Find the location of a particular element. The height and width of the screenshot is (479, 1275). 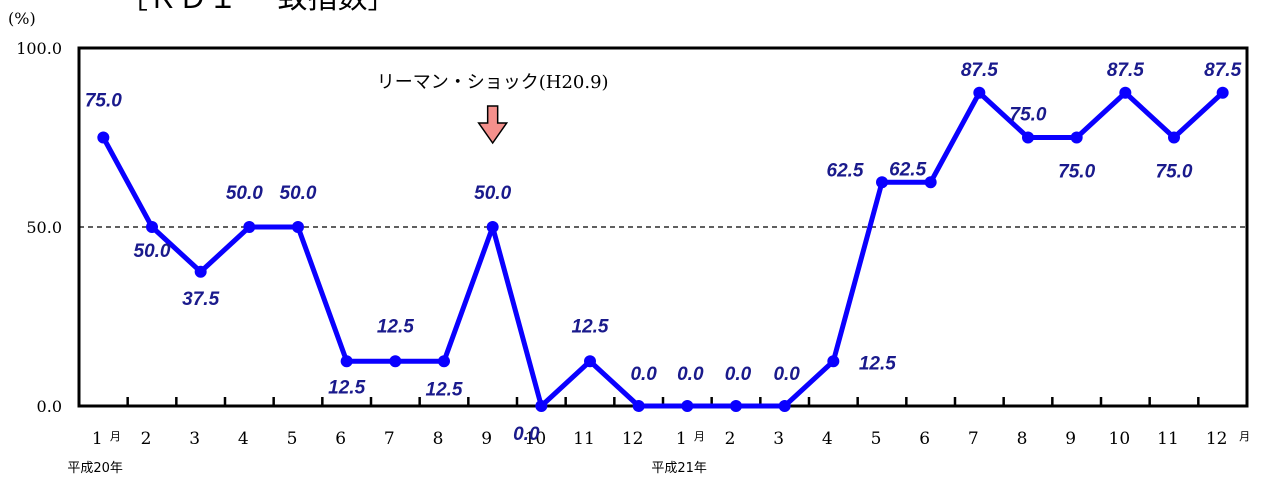

y-tick-label: 100.0 is located at coordinates (39, 48).